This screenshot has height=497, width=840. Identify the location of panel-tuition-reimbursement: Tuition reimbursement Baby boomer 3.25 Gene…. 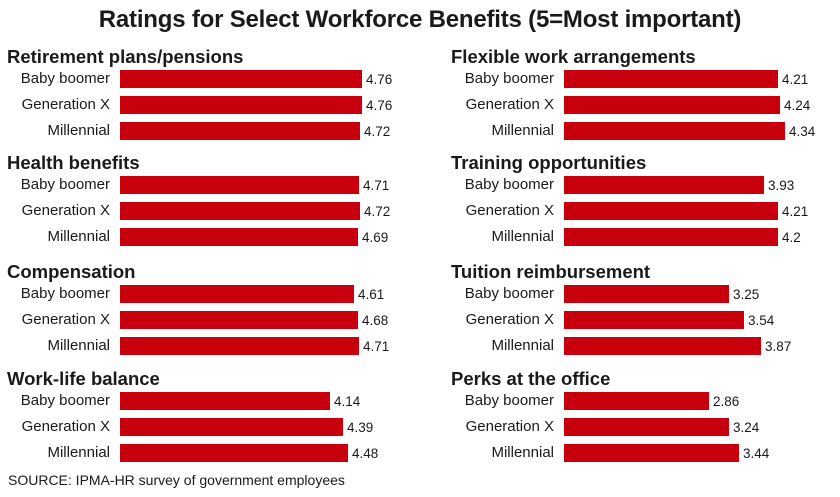
(645, 313).